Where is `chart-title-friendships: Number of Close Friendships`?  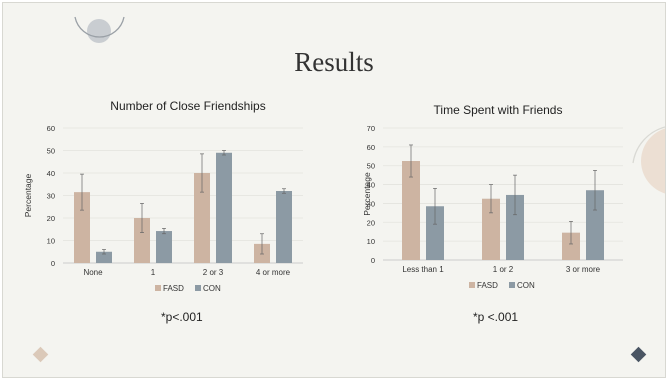
chart-title-friendships: Number of Close Friendships is located at coordinates (188, 106).